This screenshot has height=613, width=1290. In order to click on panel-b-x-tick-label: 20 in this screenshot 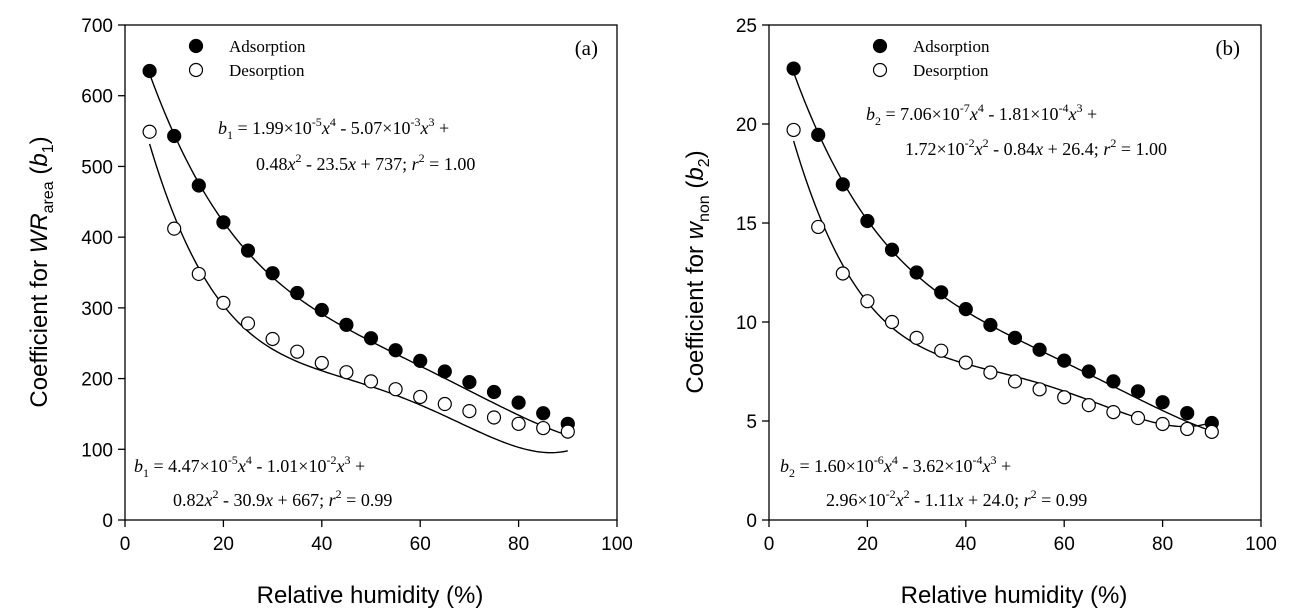, I will do `click(867, 544)`.